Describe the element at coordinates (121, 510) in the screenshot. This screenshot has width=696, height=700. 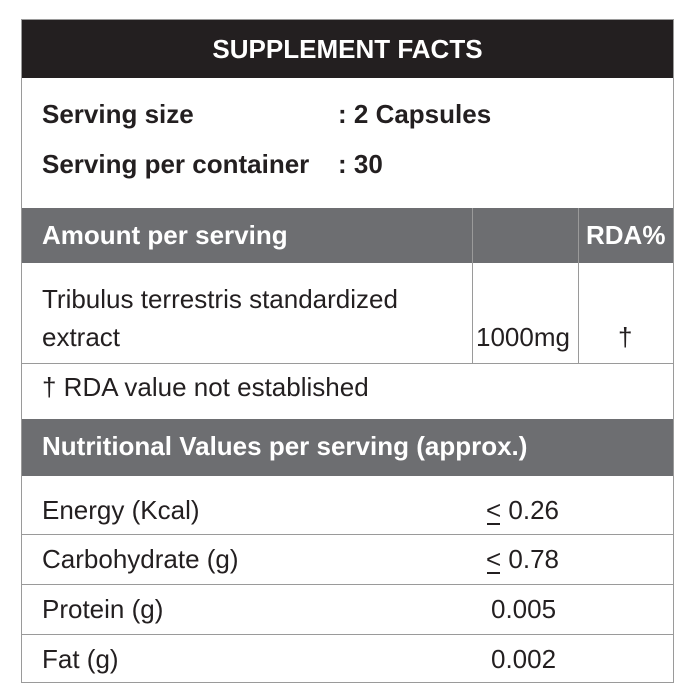
I see `nutrition-row-energy-label: Energy (Kcal)` at that location.